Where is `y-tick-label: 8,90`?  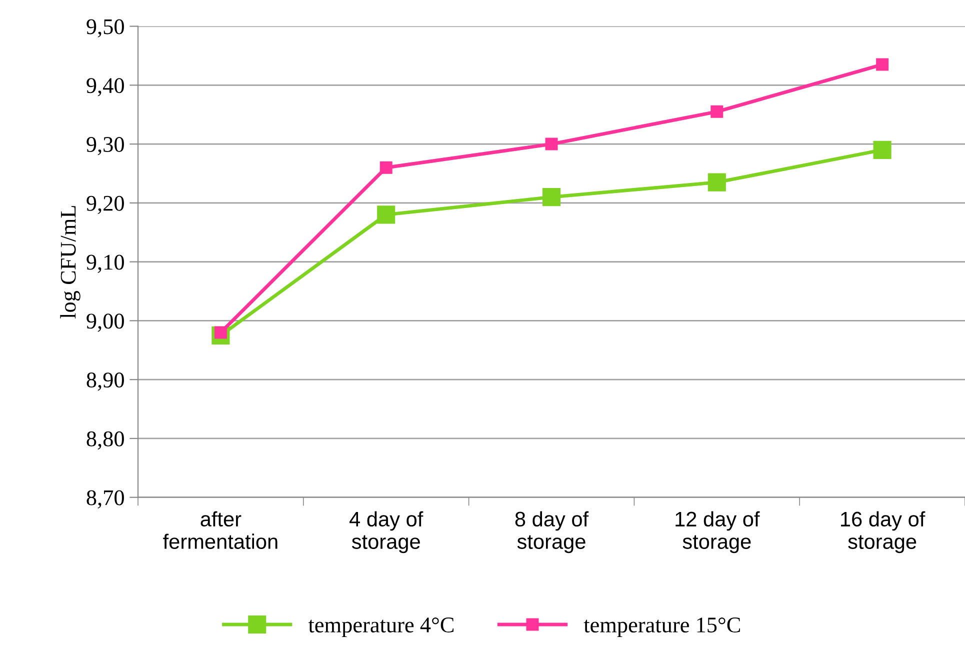 y-tick-label: 8,90 is located at coordinates (105, 381).